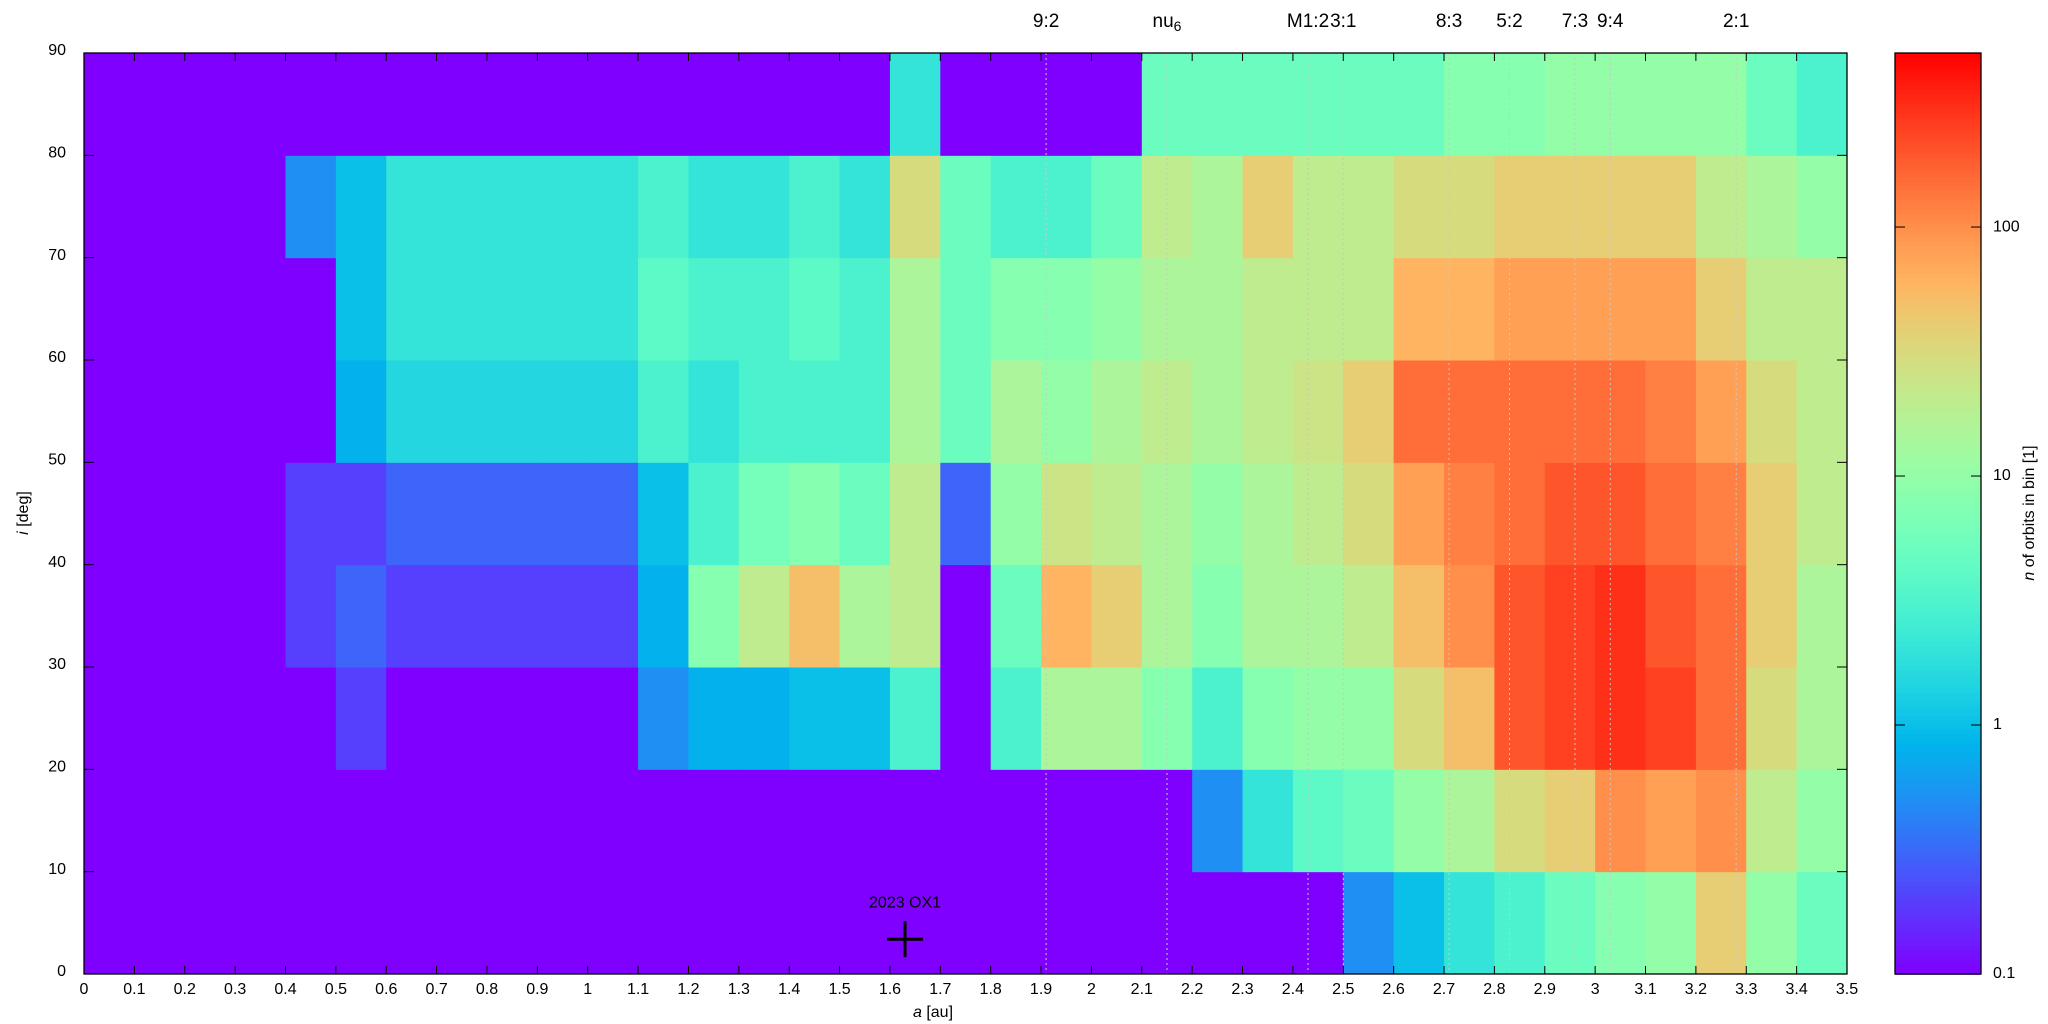  I want to click on y-axis-var: i, so click(23, 533).